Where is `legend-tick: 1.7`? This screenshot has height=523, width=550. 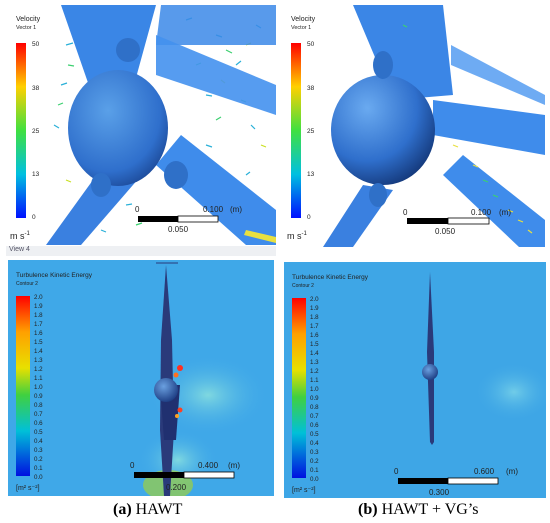 legend-tick: 1.7 is located at coordinates (314, 326).